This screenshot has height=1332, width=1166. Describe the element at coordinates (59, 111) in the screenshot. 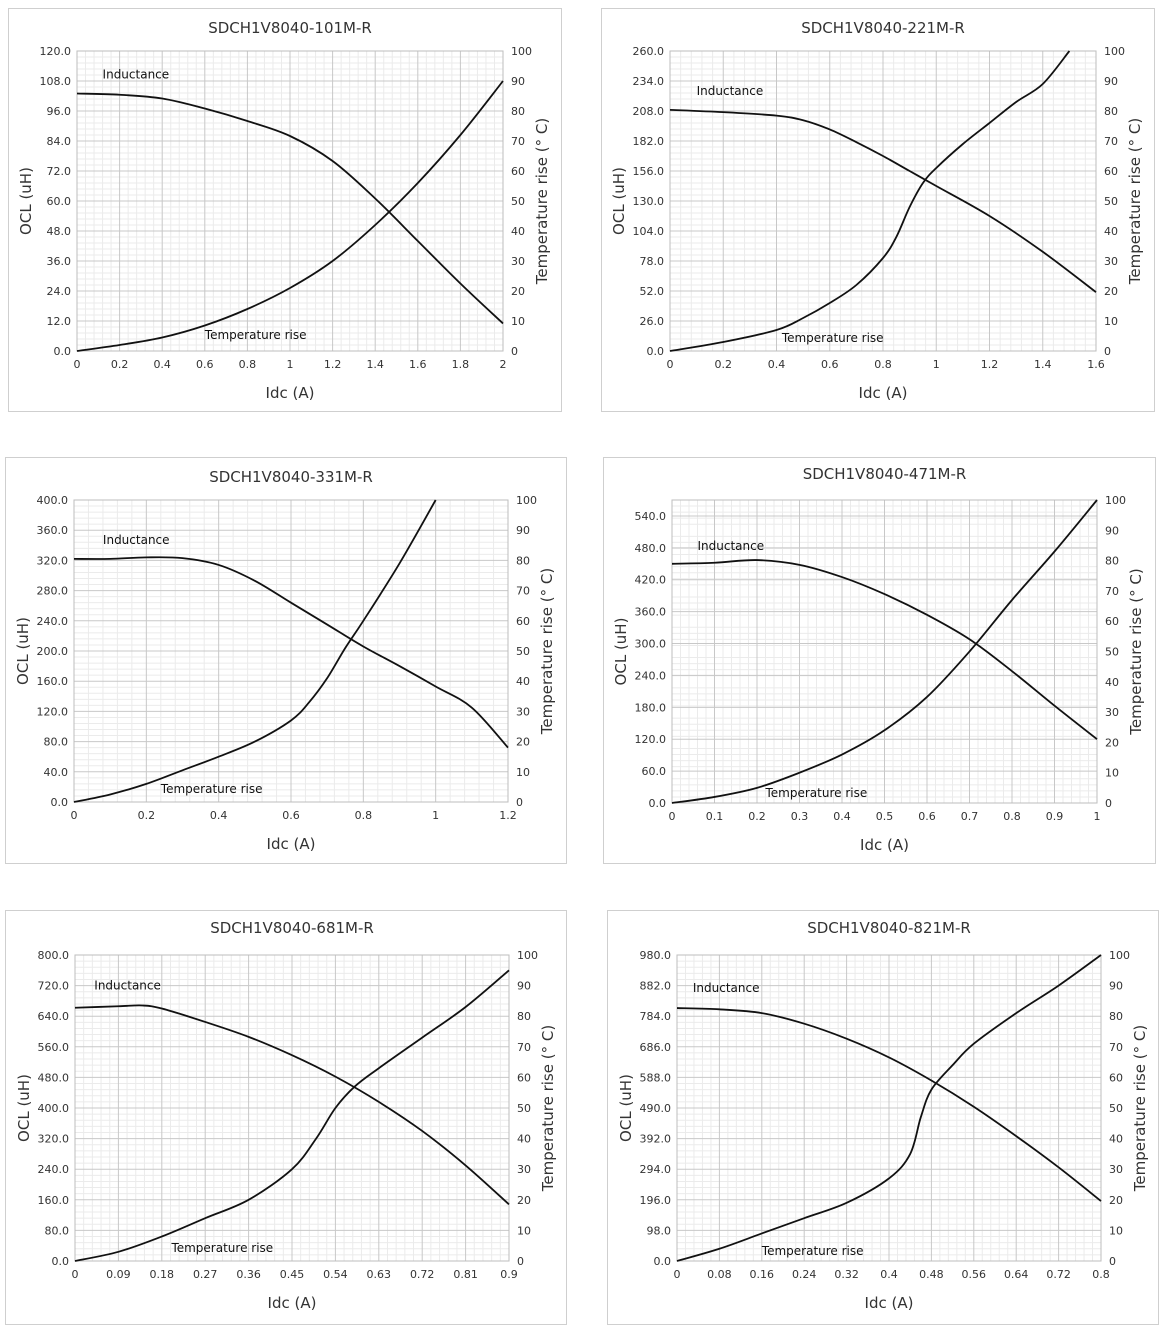

I see `y-tick-label: 96.0` at that location.